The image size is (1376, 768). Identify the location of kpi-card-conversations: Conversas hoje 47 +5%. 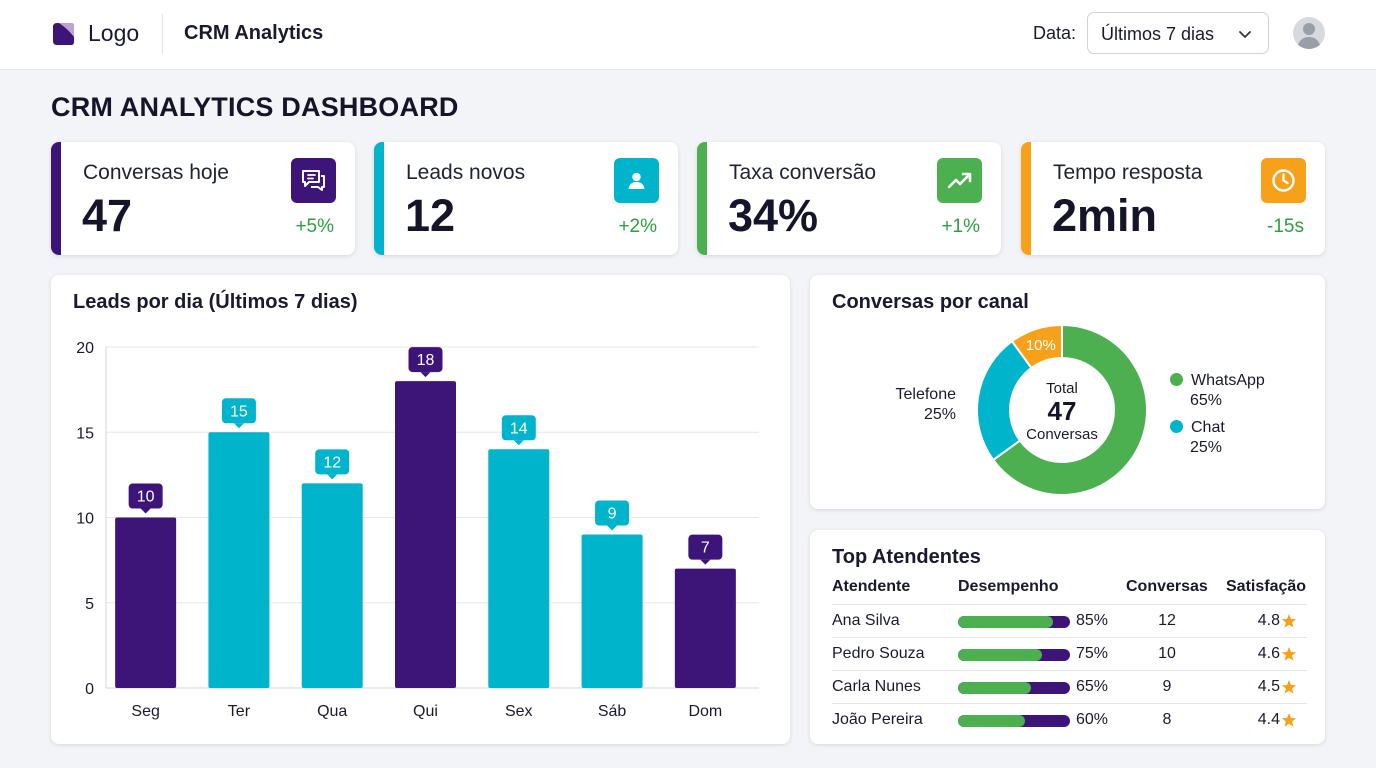
(203, 198).